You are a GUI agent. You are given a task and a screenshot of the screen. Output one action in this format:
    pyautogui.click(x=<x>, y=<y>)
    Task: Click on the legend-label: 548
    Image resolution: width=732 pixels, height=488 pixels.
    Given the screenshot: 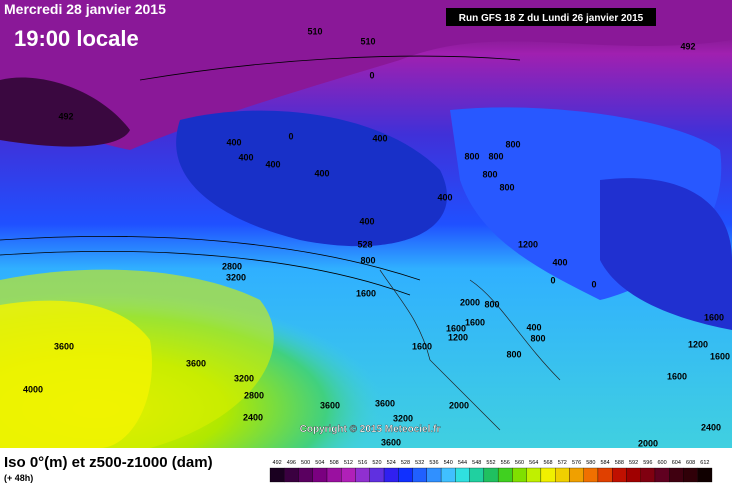 What is the action you would take?
    pyautogui.click(x=476, y=463)
    